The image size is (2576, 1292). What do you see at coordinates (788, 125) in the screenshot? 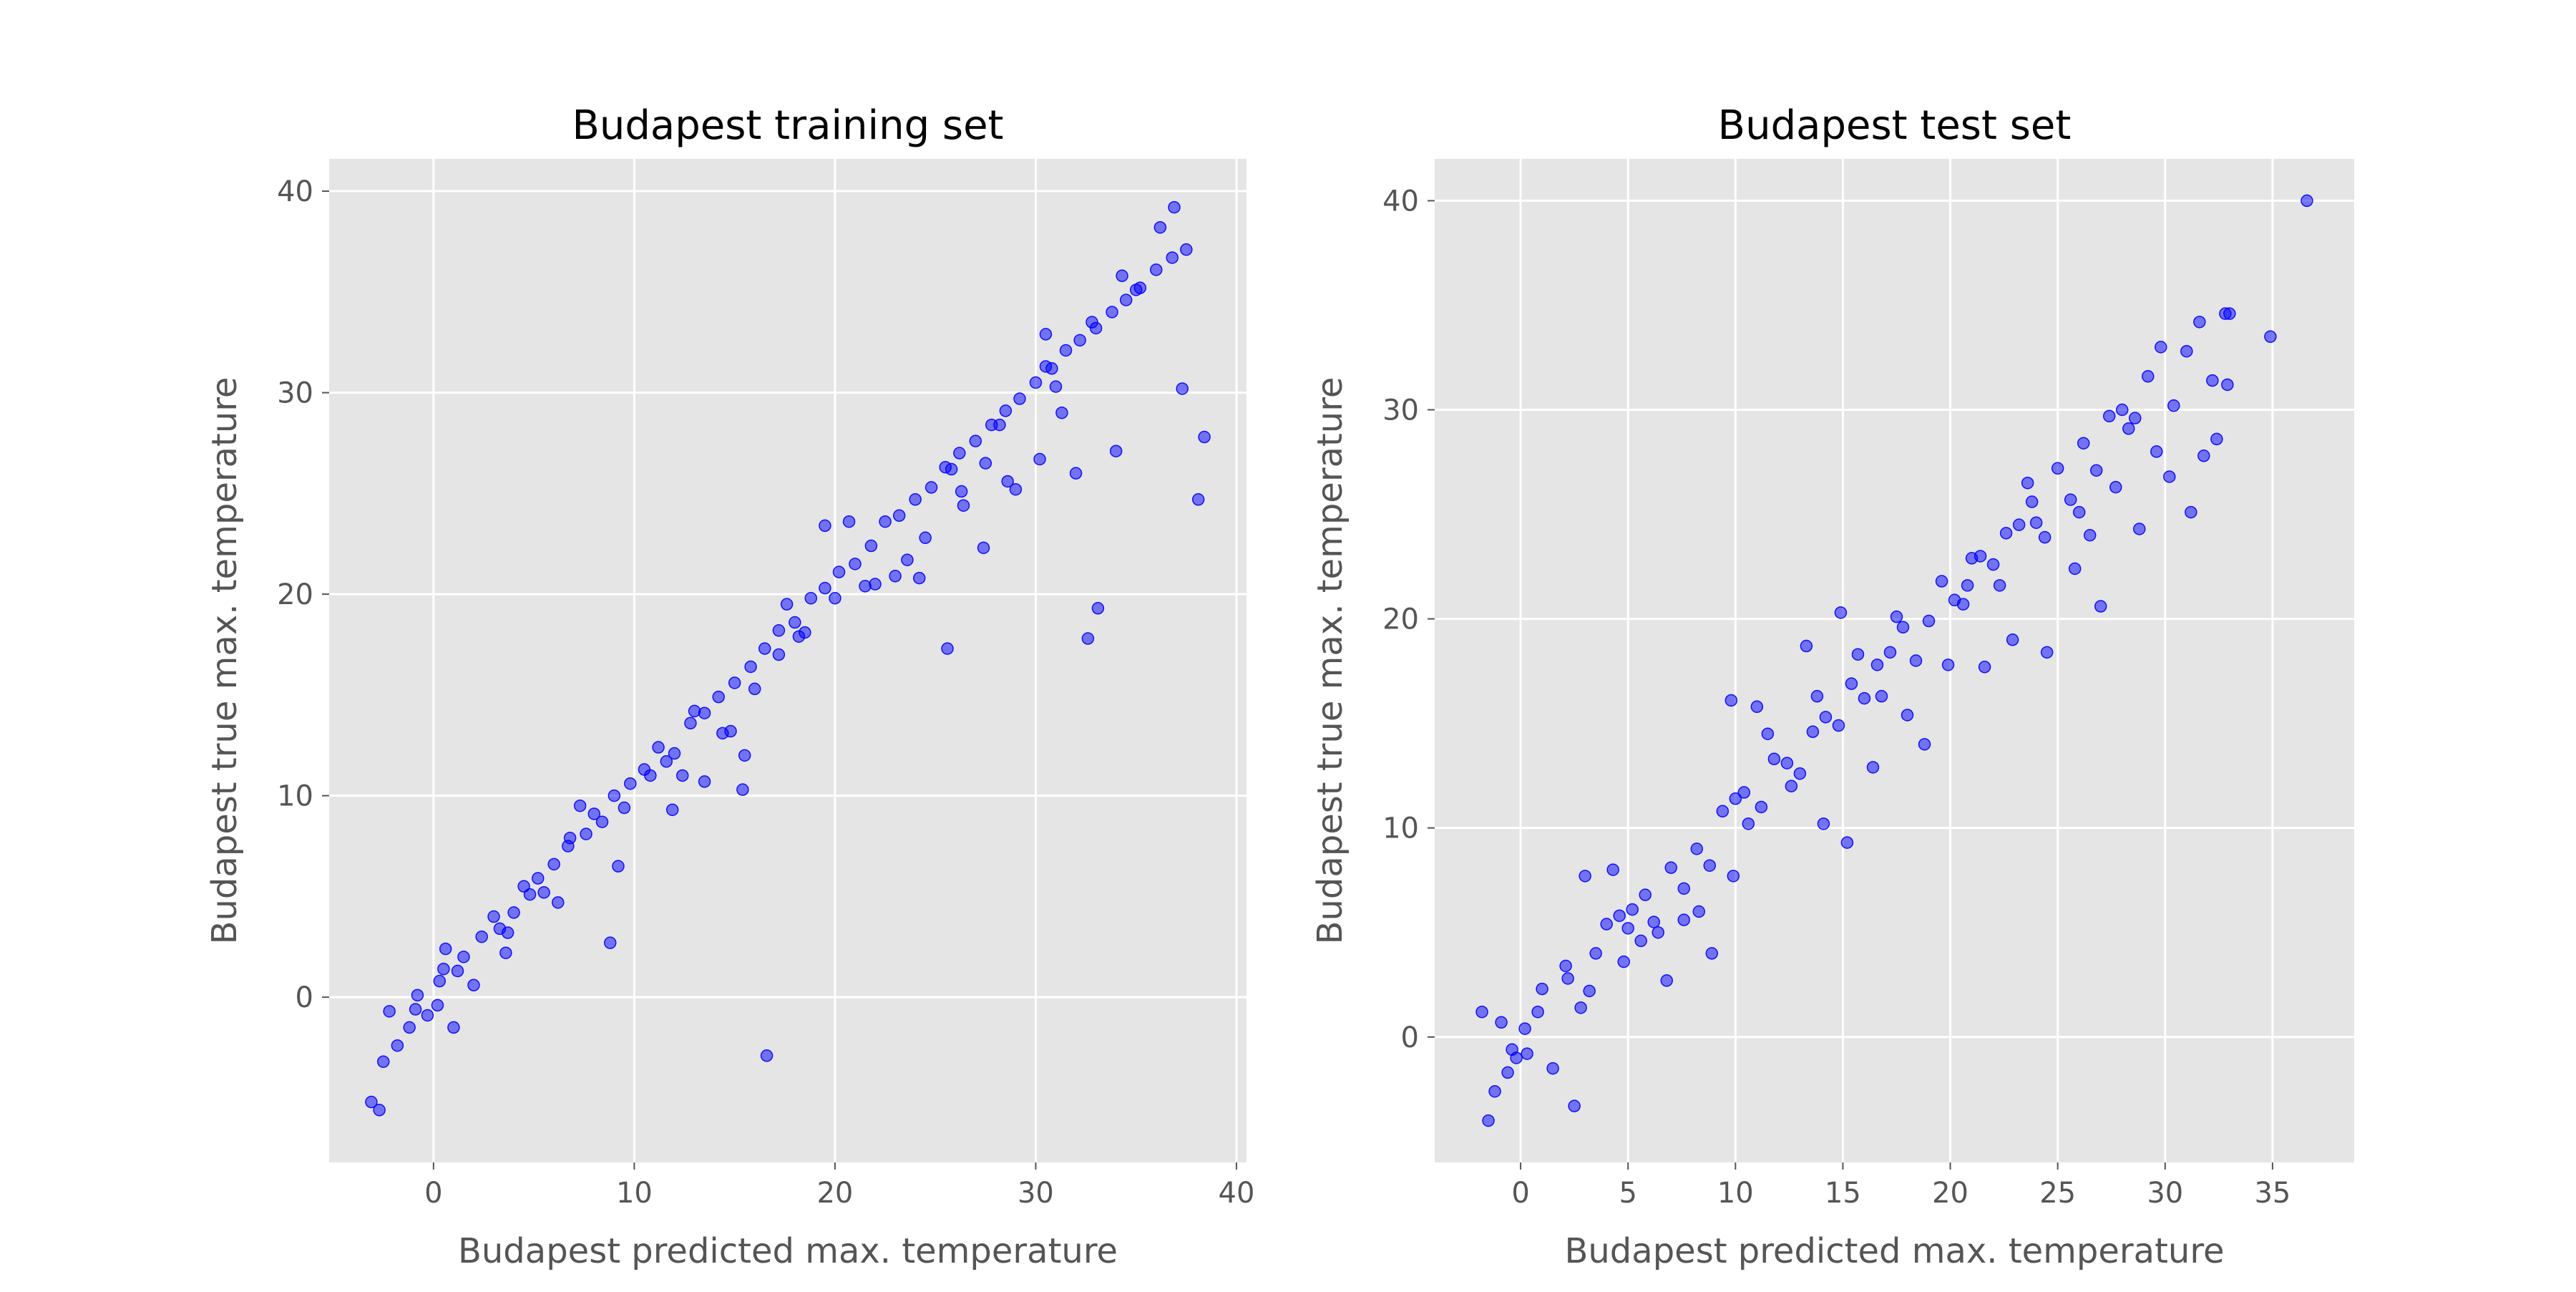
I see `chart-title: Budapest training set` at bounding box center [788, 125].